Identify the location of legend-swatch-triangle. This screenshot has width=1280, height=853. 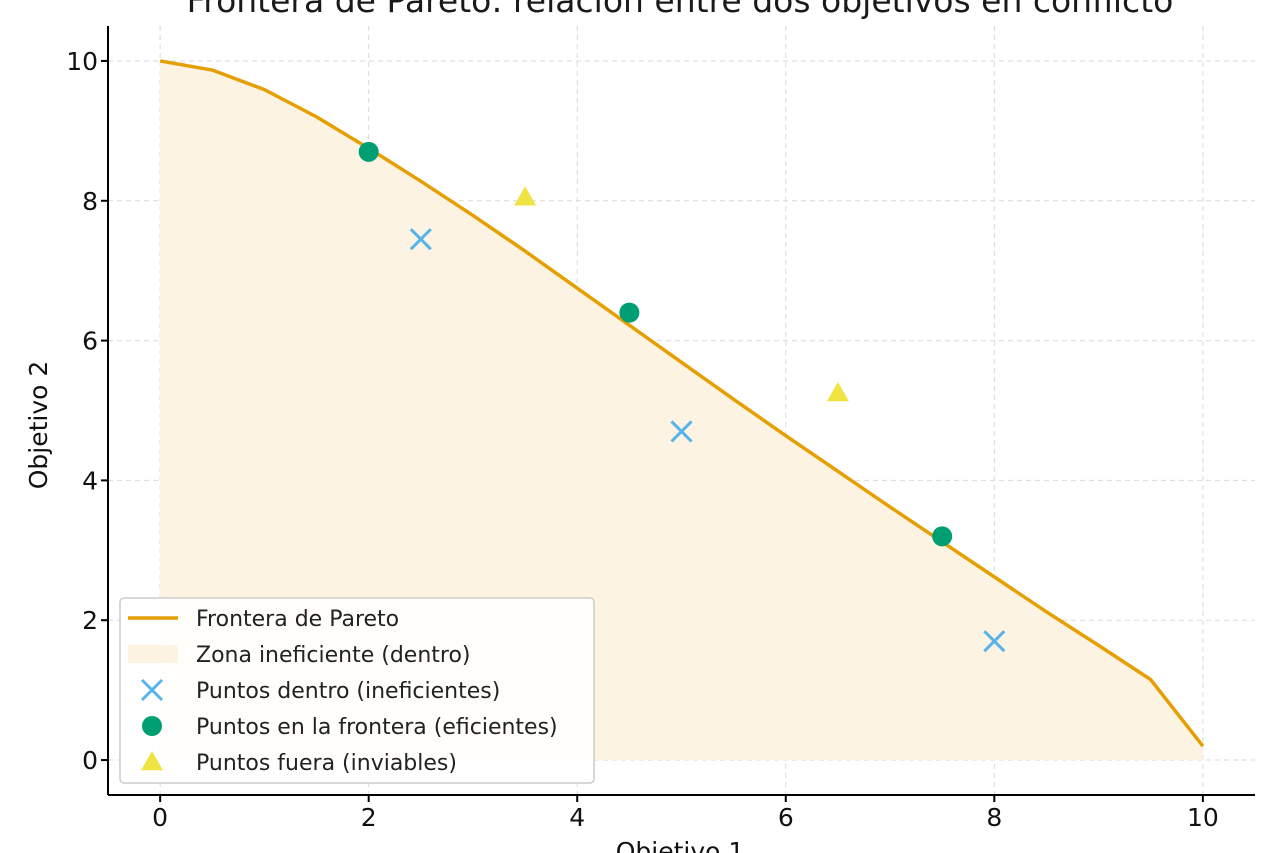
(152, 761).